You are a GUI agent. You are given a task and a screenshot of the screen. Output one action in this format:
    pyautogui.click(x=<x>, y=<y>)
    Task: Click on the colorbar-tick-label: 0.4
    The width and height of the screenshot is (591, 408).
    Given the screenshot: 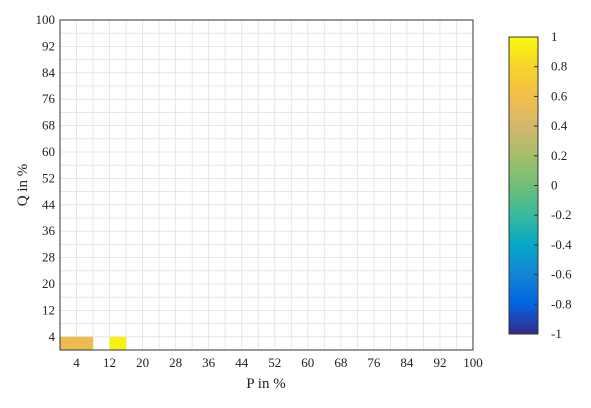 What is the action you would take?
    pyautogui.click(x=559, y=125)
    